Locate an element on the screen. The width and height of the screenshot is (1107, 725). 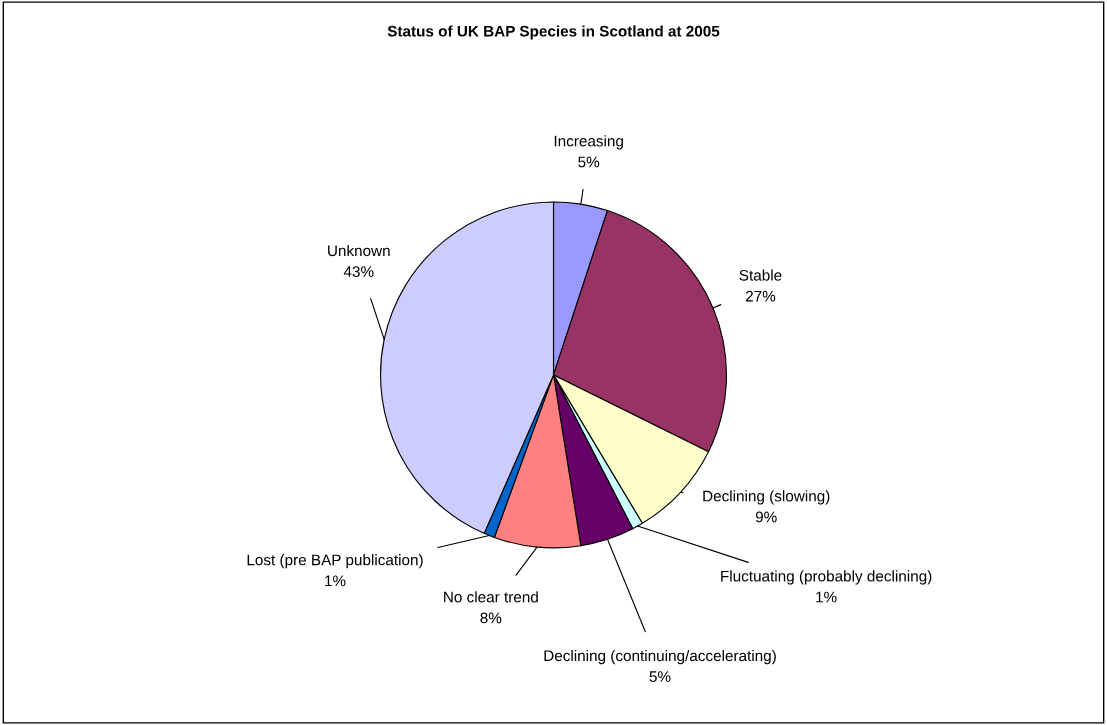
data-label: 8% is located at coordinates (491, 618).